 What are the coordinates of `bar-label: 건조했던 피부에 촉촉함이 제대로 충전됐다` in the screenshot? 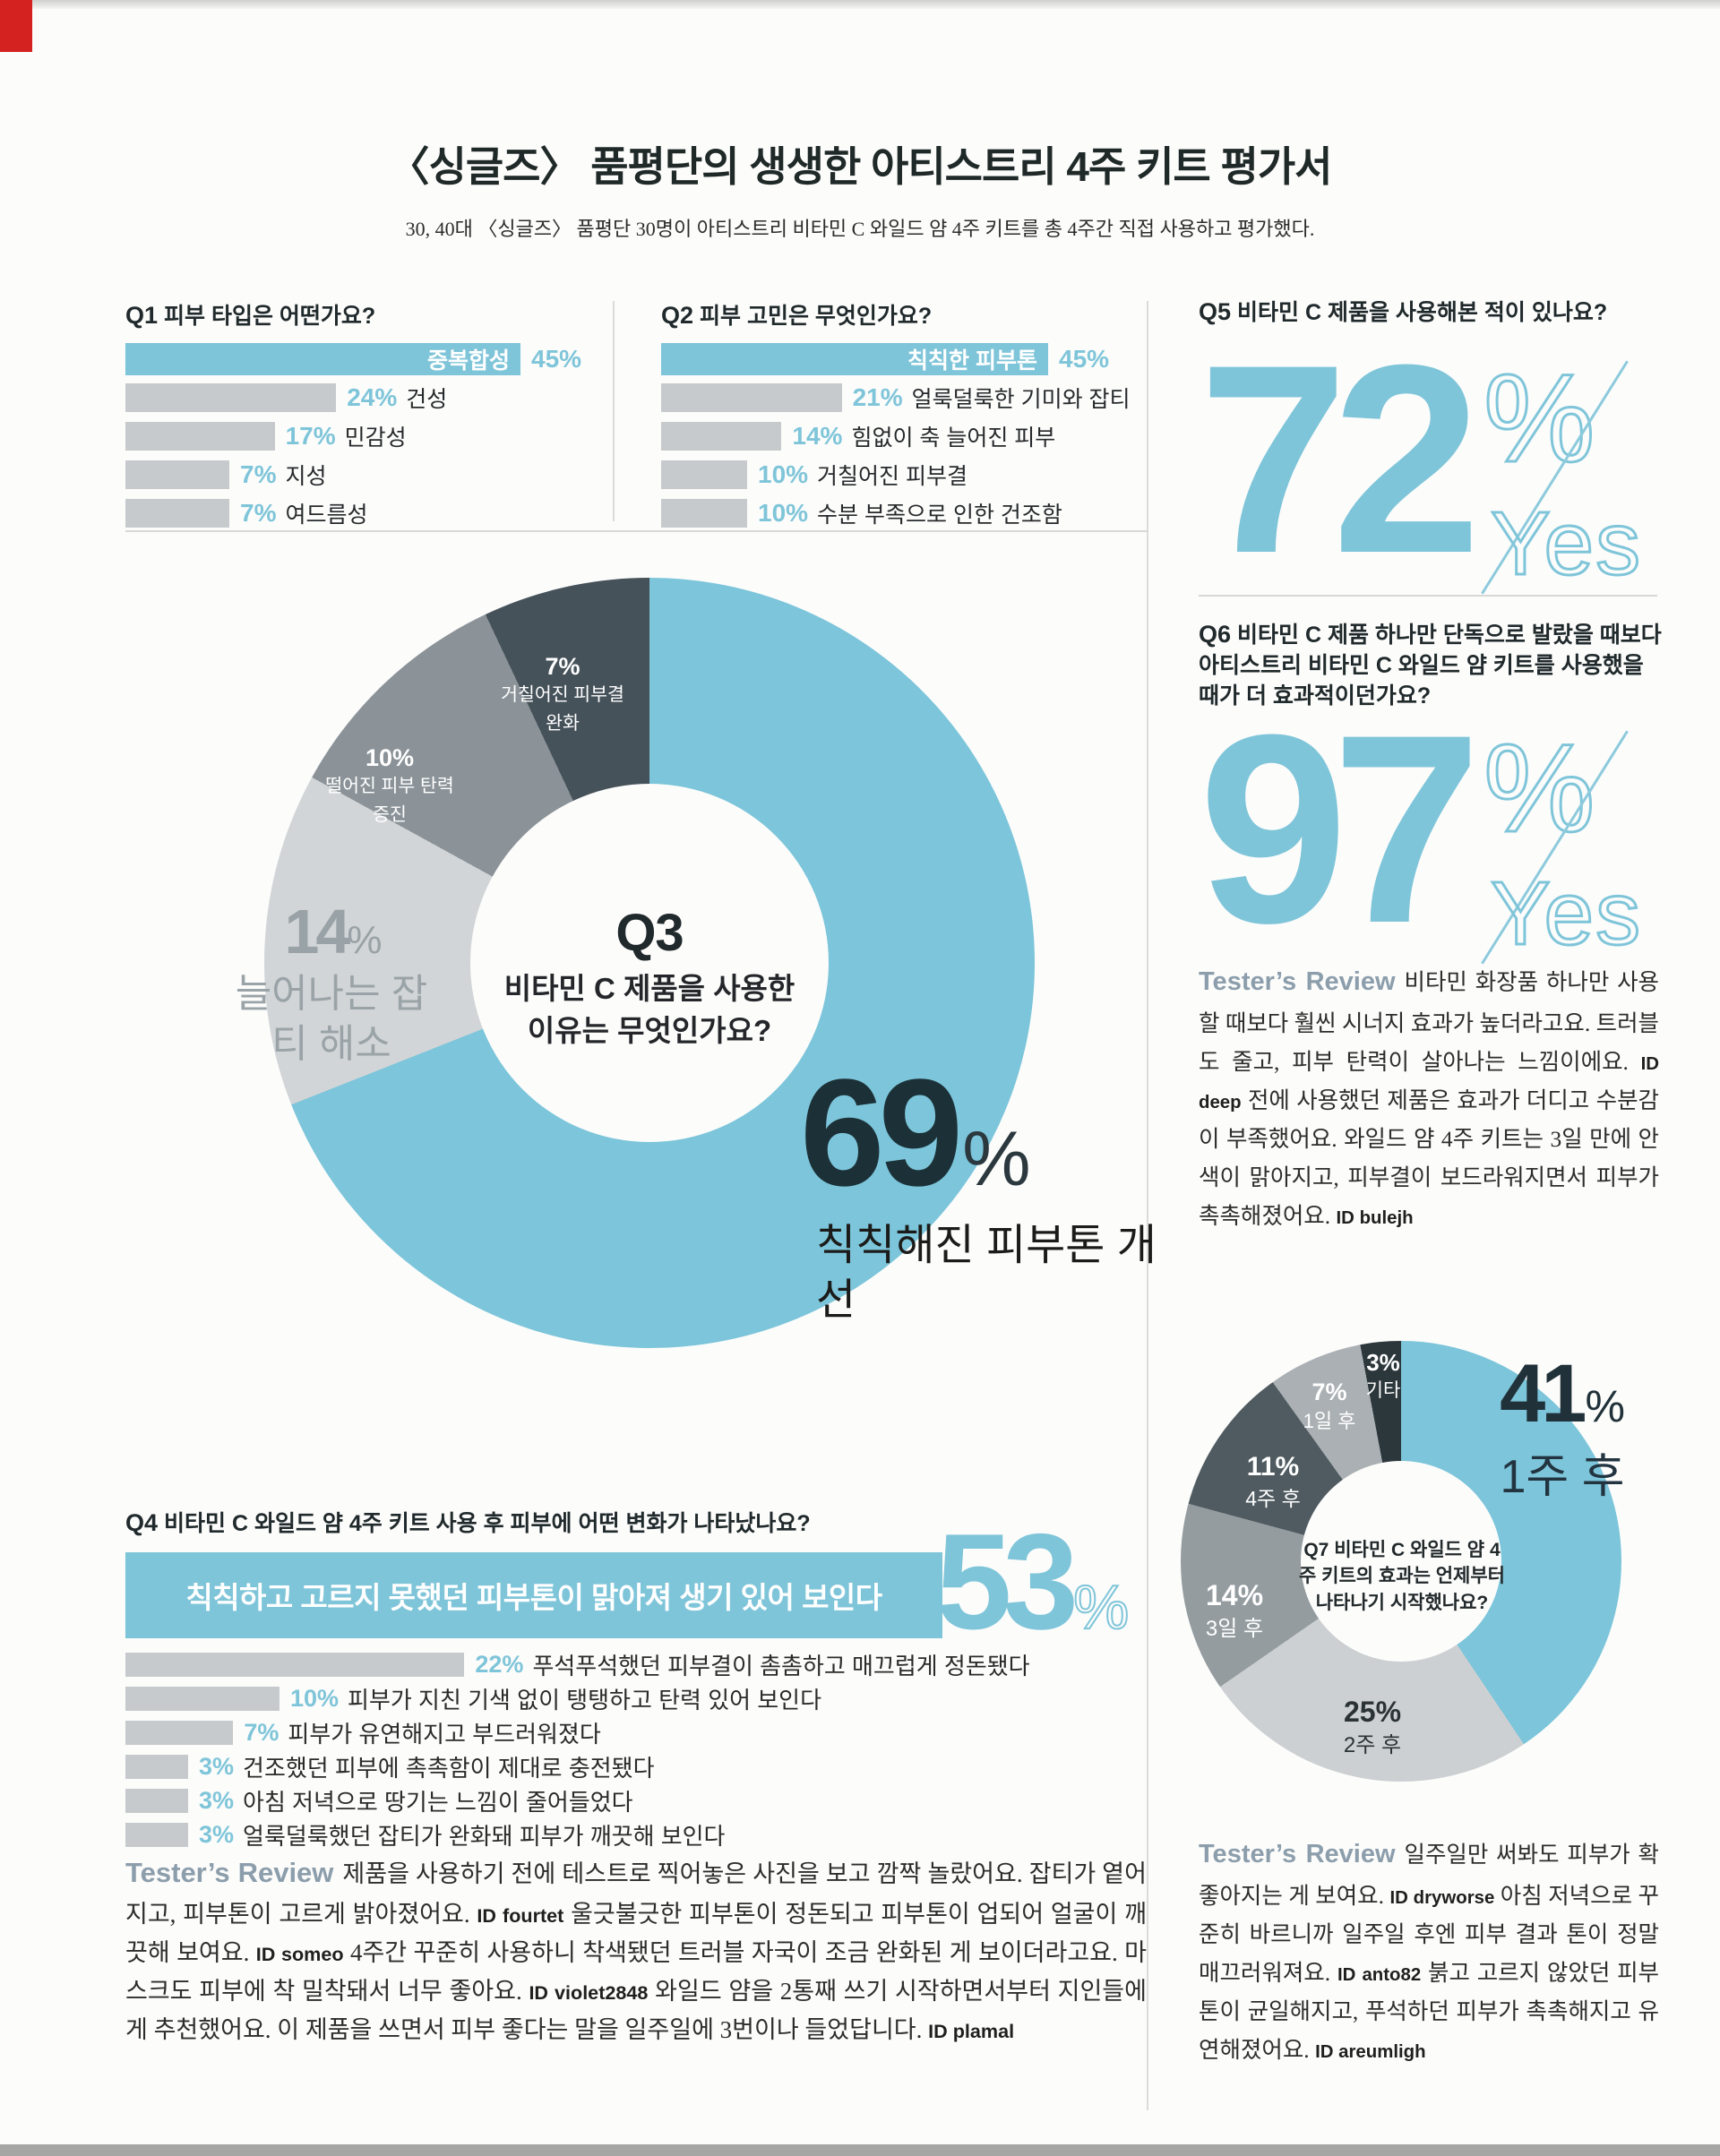 It's located at (449, 1768).